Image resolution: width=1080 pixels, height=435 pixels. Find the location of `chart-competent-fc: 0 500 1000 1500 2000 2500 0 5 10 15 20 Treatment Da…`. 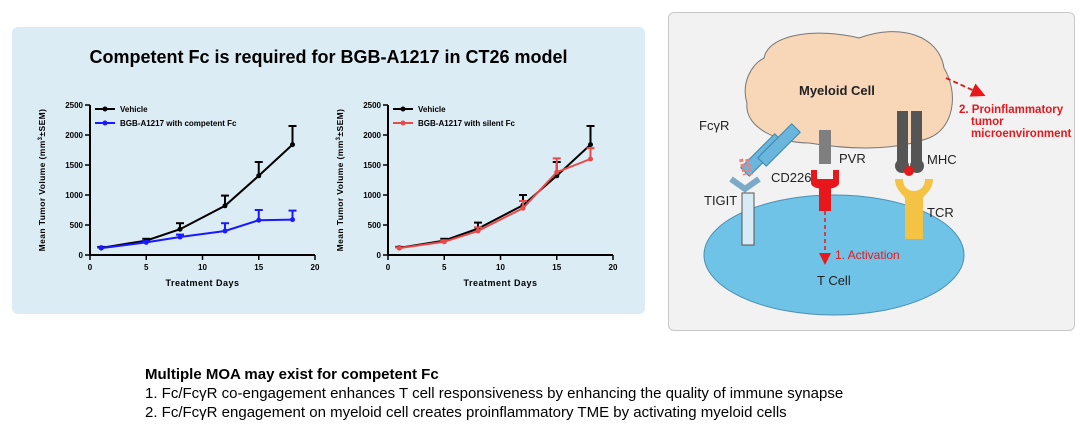

chart-competent-fc: 0 500 1000 1500 2000 2500 0 5 10 15 20 Treatment Da… is located at coordinates (178, 194).